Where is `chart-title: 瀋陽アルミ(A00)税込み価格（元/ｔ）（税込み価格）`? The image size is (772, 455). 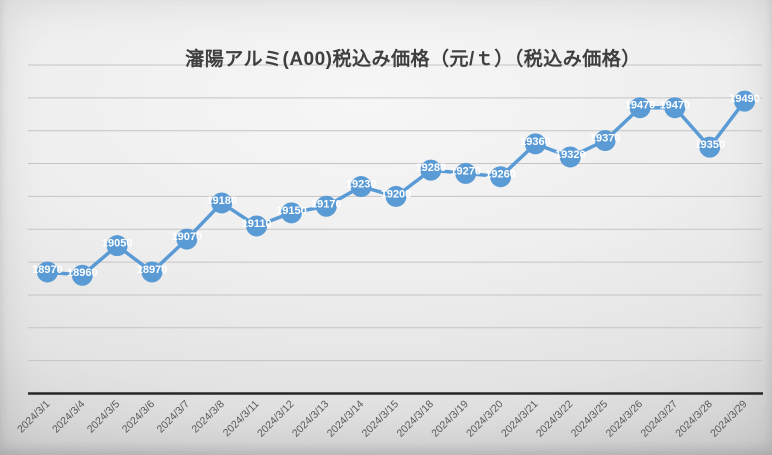 chart-title: 瀋陽アルミ(A00)税込み価格（元/ｔ）（税込み価格） is located at coordinates (413, 59).